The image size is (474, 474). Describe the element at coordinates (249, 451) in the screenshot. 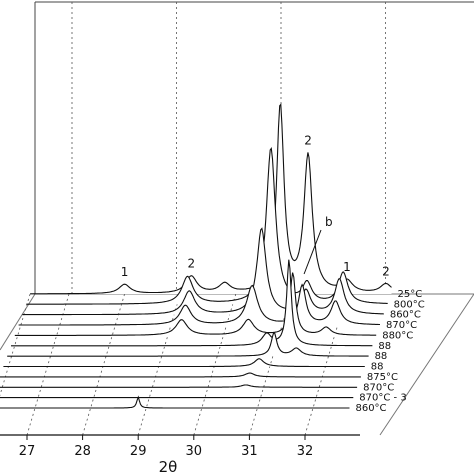

I see `x-tick-label: 31` at that location.